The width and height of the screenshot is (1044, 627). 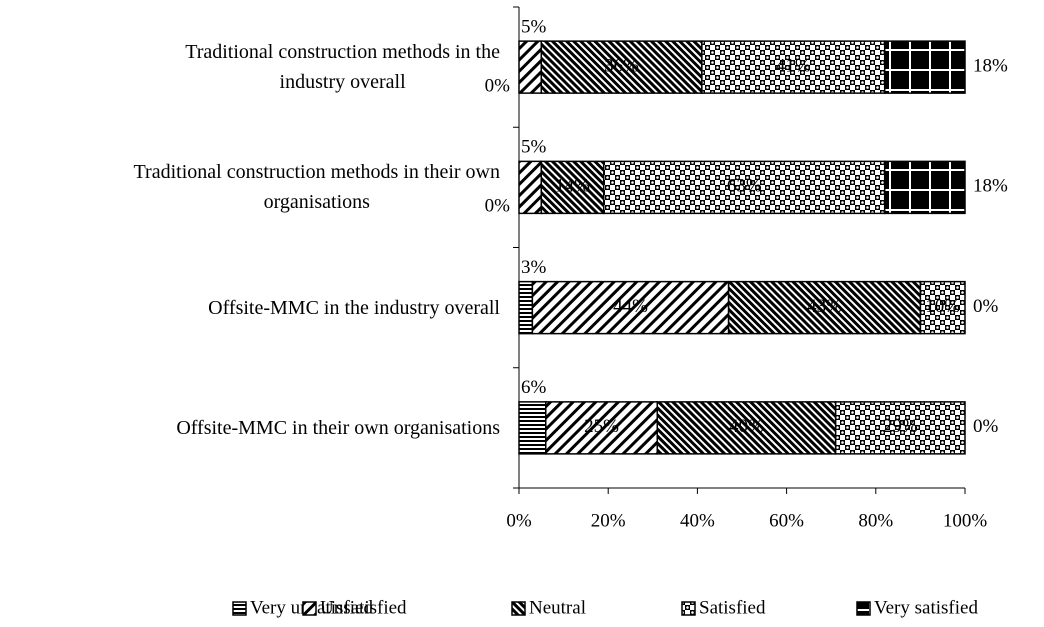 I want to click on data-label: 10%, so click(x=942, y=306).